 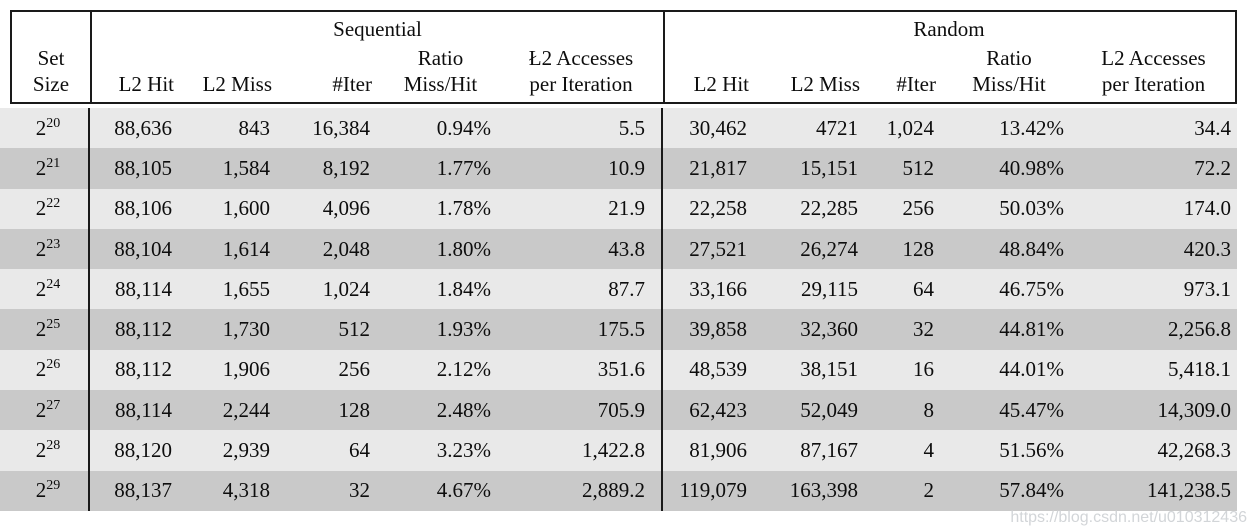 I want to click on cell-seq-l2-miss: 2,939, so click(x=246, y=450).